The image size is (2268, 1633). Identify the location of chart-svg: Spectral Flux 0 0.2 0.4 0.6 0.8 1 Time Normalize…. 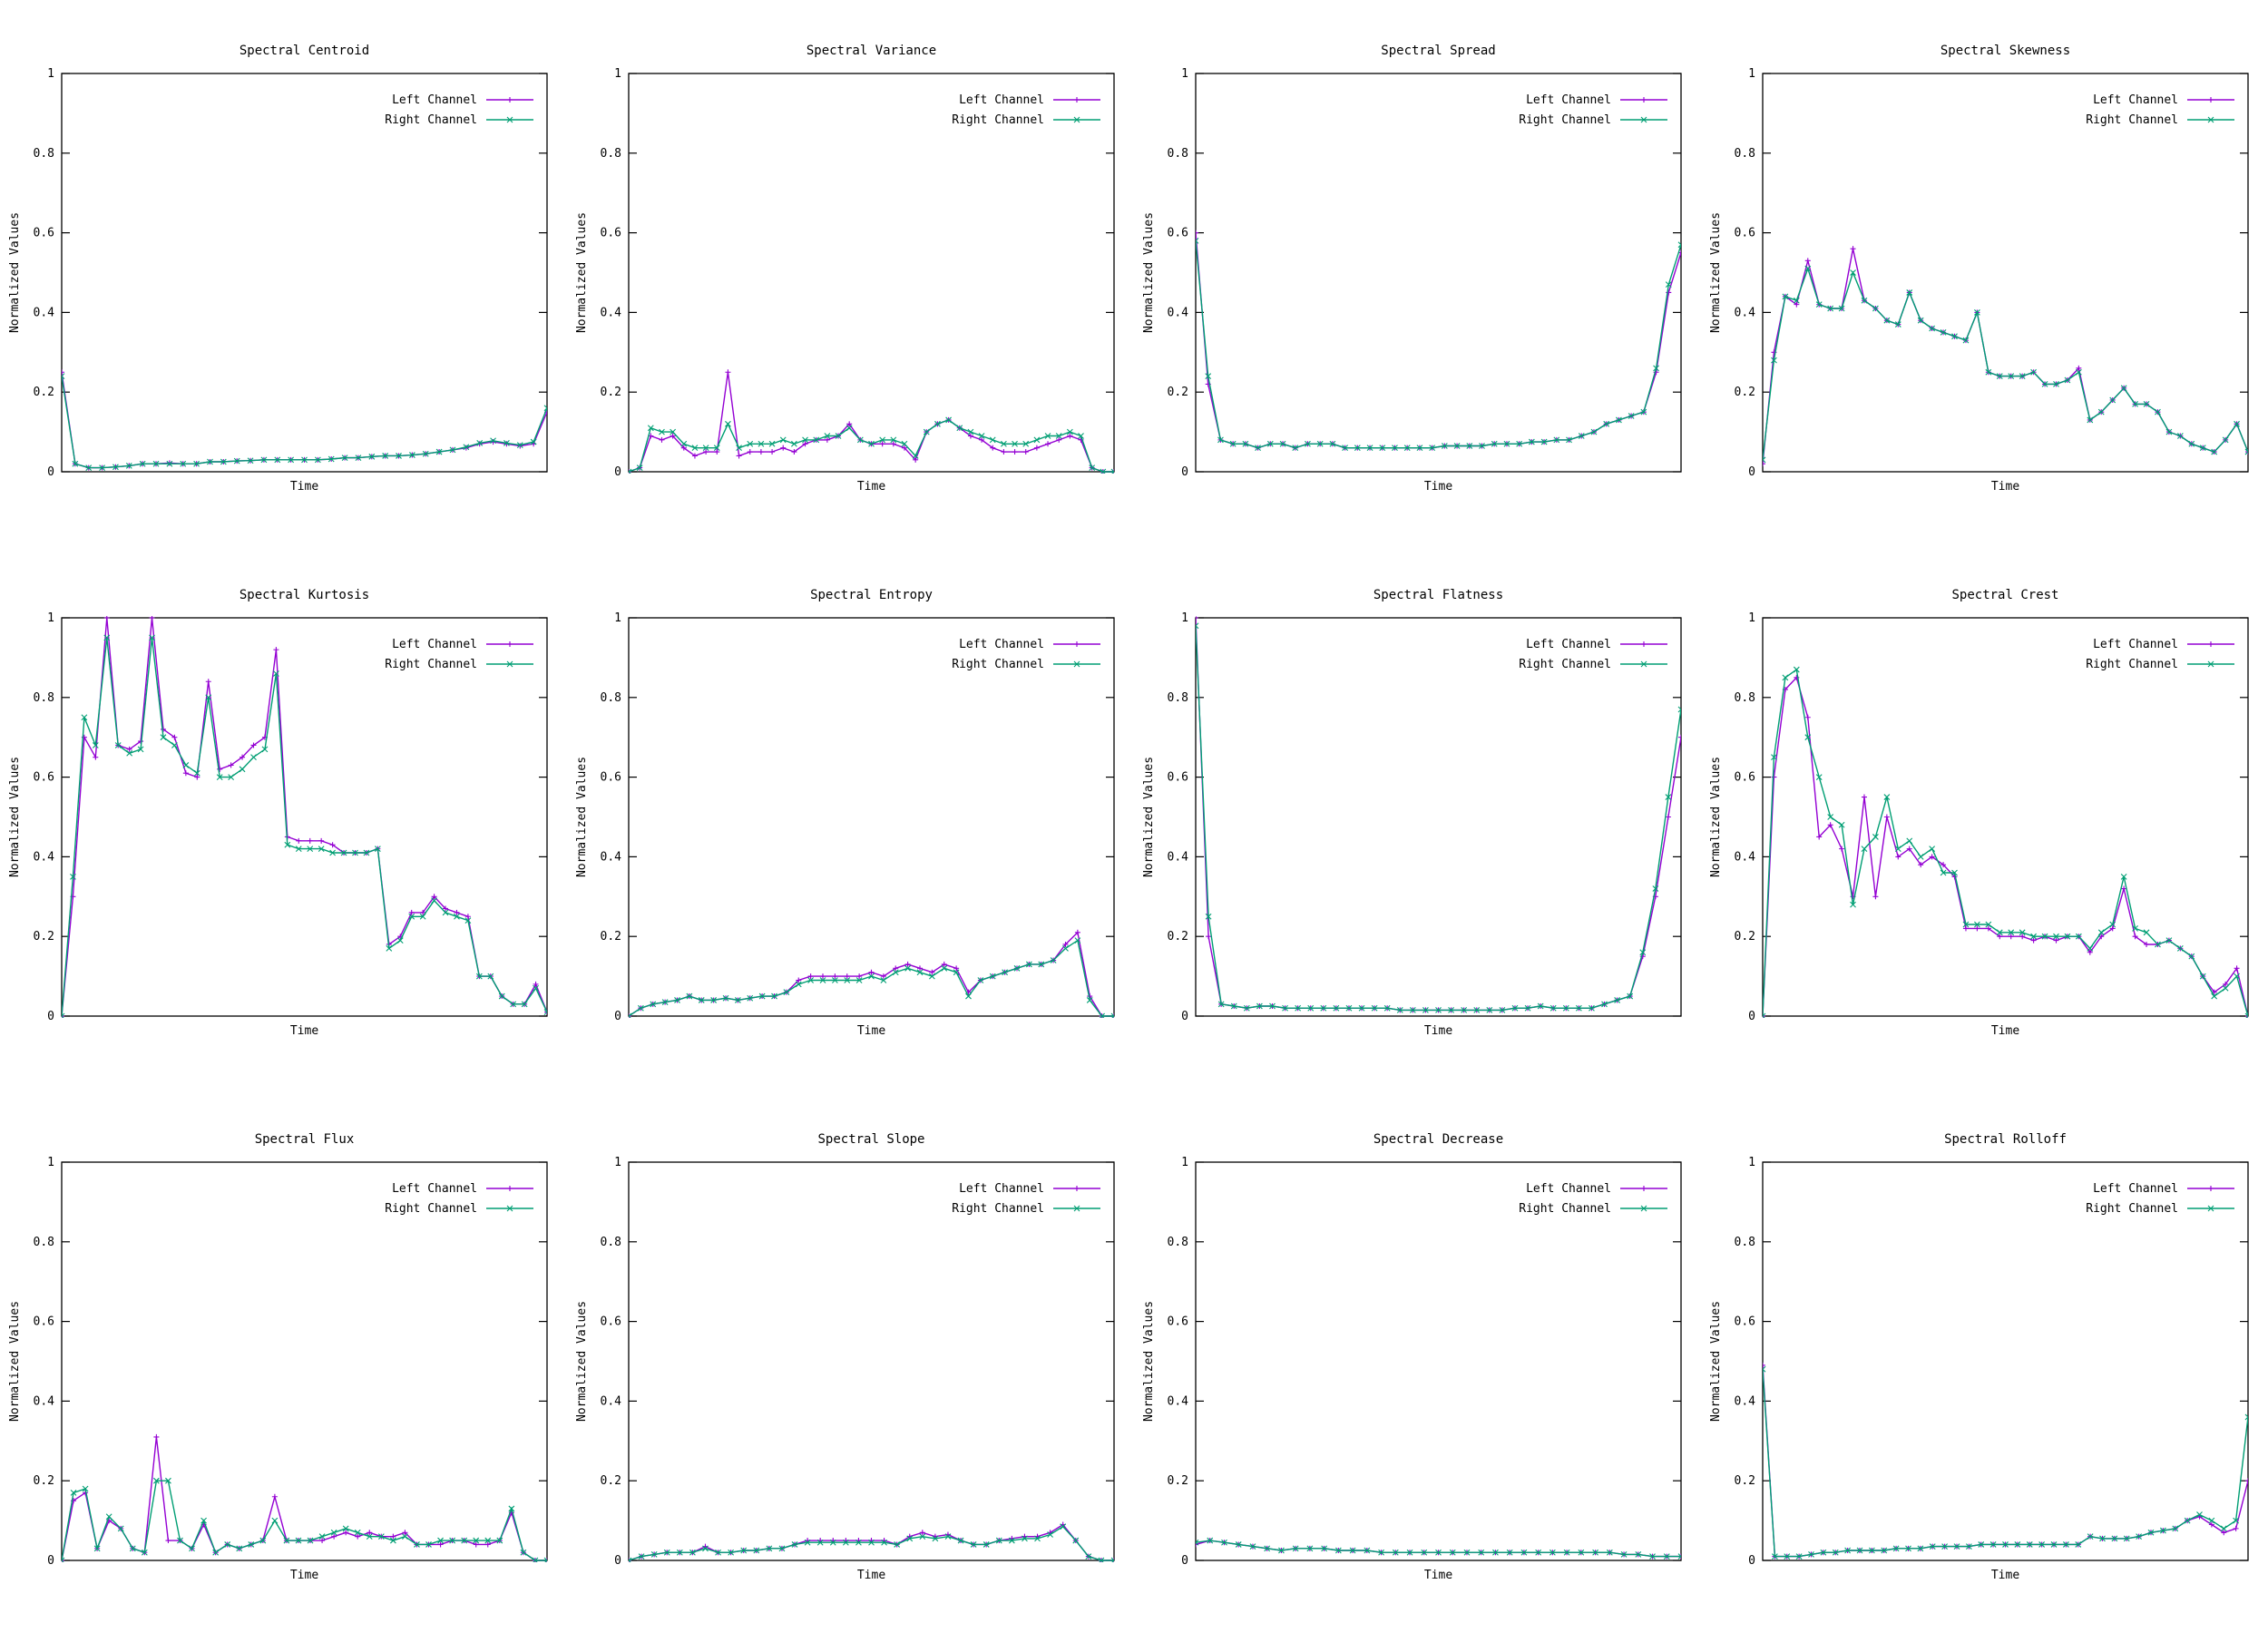
(278, 1357).